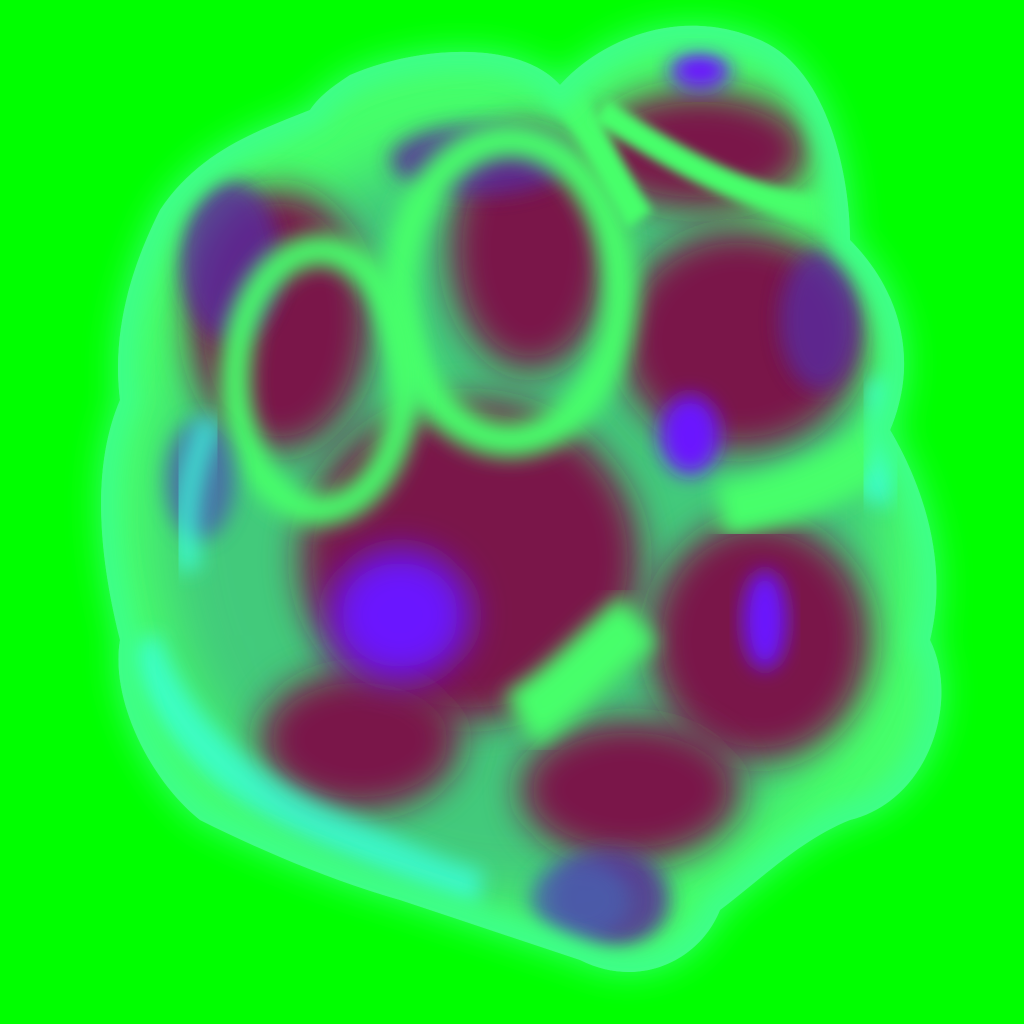  I want to click on maroon-lobe-top-right, so click(700, 150).